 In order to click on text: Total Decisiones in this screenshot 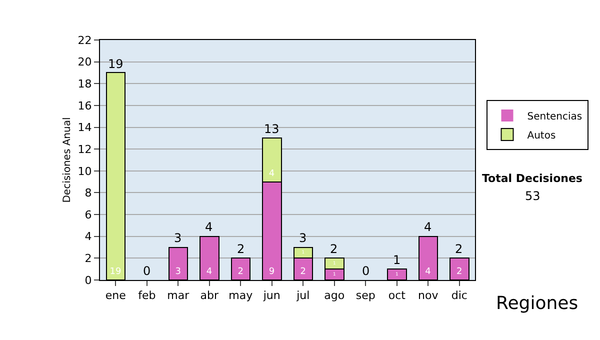, I will do `click(532, 178)`.